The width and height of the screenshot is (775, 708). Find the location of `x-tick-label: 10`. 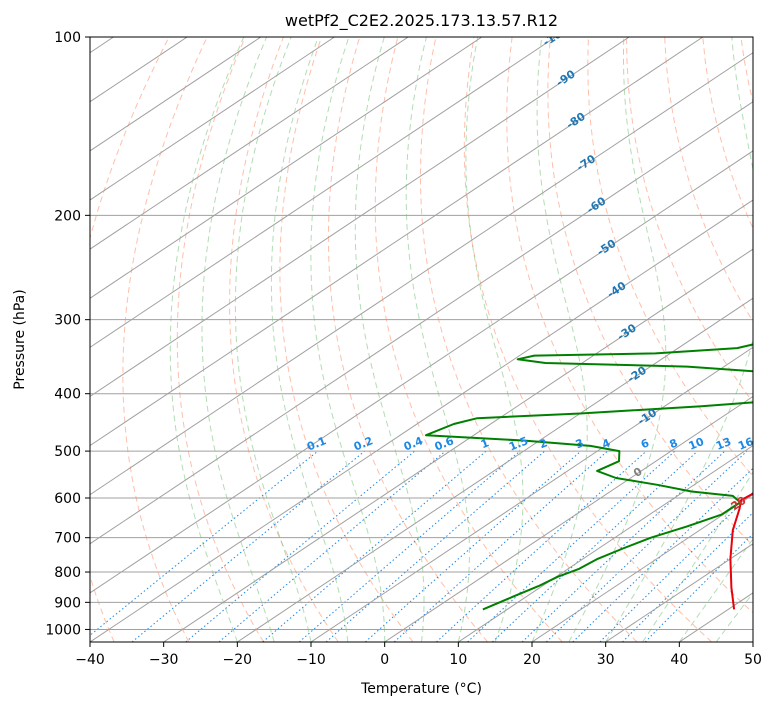

x-tick-label: 10 is located at coordinates (458, 660).